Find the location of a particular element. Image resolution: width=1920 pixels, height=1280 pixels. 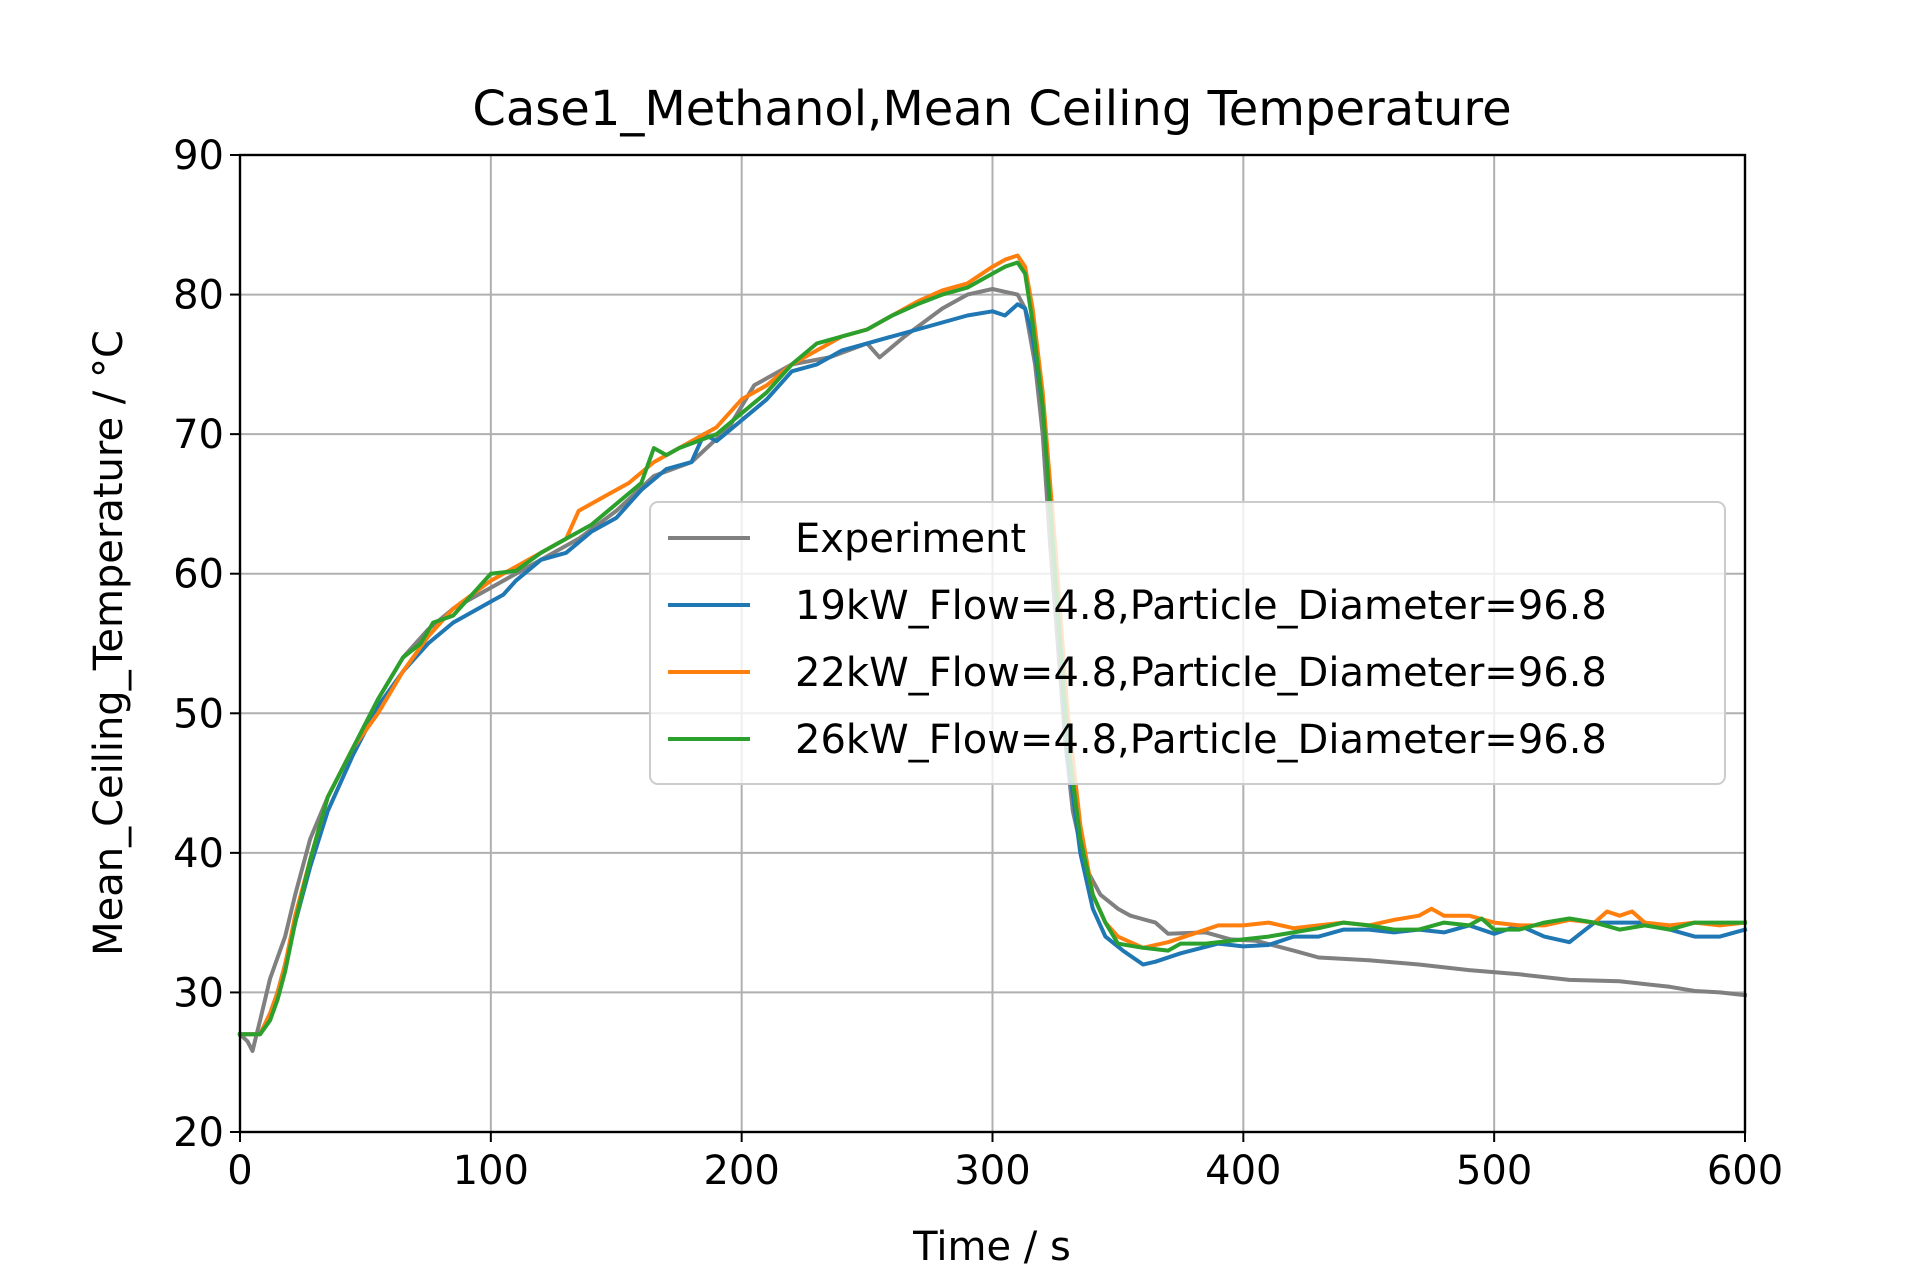

legend-label: 19kW_Flow=4.8,Particle_Diameter=96.8 is located at coordinates (1201, 606).